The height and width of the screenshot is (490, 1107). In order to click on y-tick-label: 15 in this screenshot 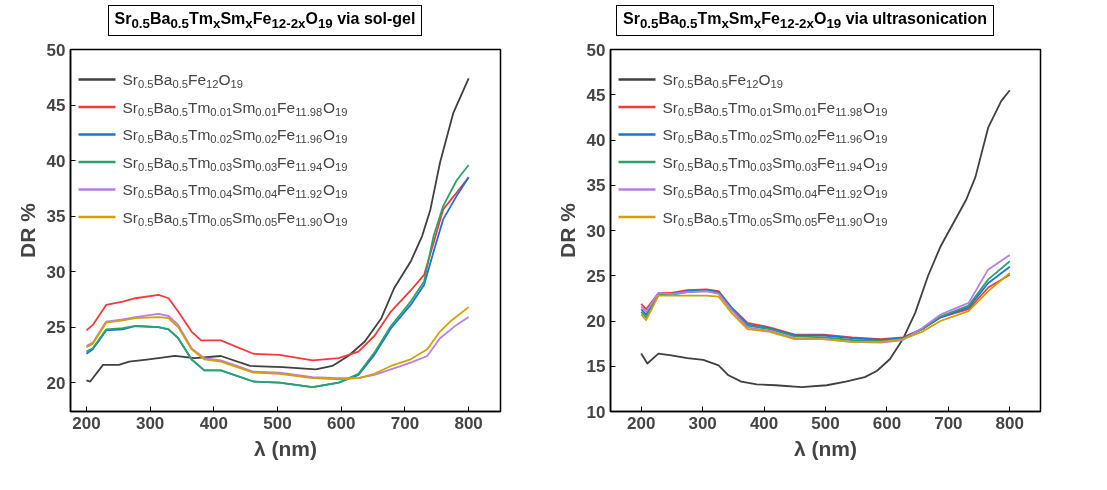, I will do `click(596, 367)`.